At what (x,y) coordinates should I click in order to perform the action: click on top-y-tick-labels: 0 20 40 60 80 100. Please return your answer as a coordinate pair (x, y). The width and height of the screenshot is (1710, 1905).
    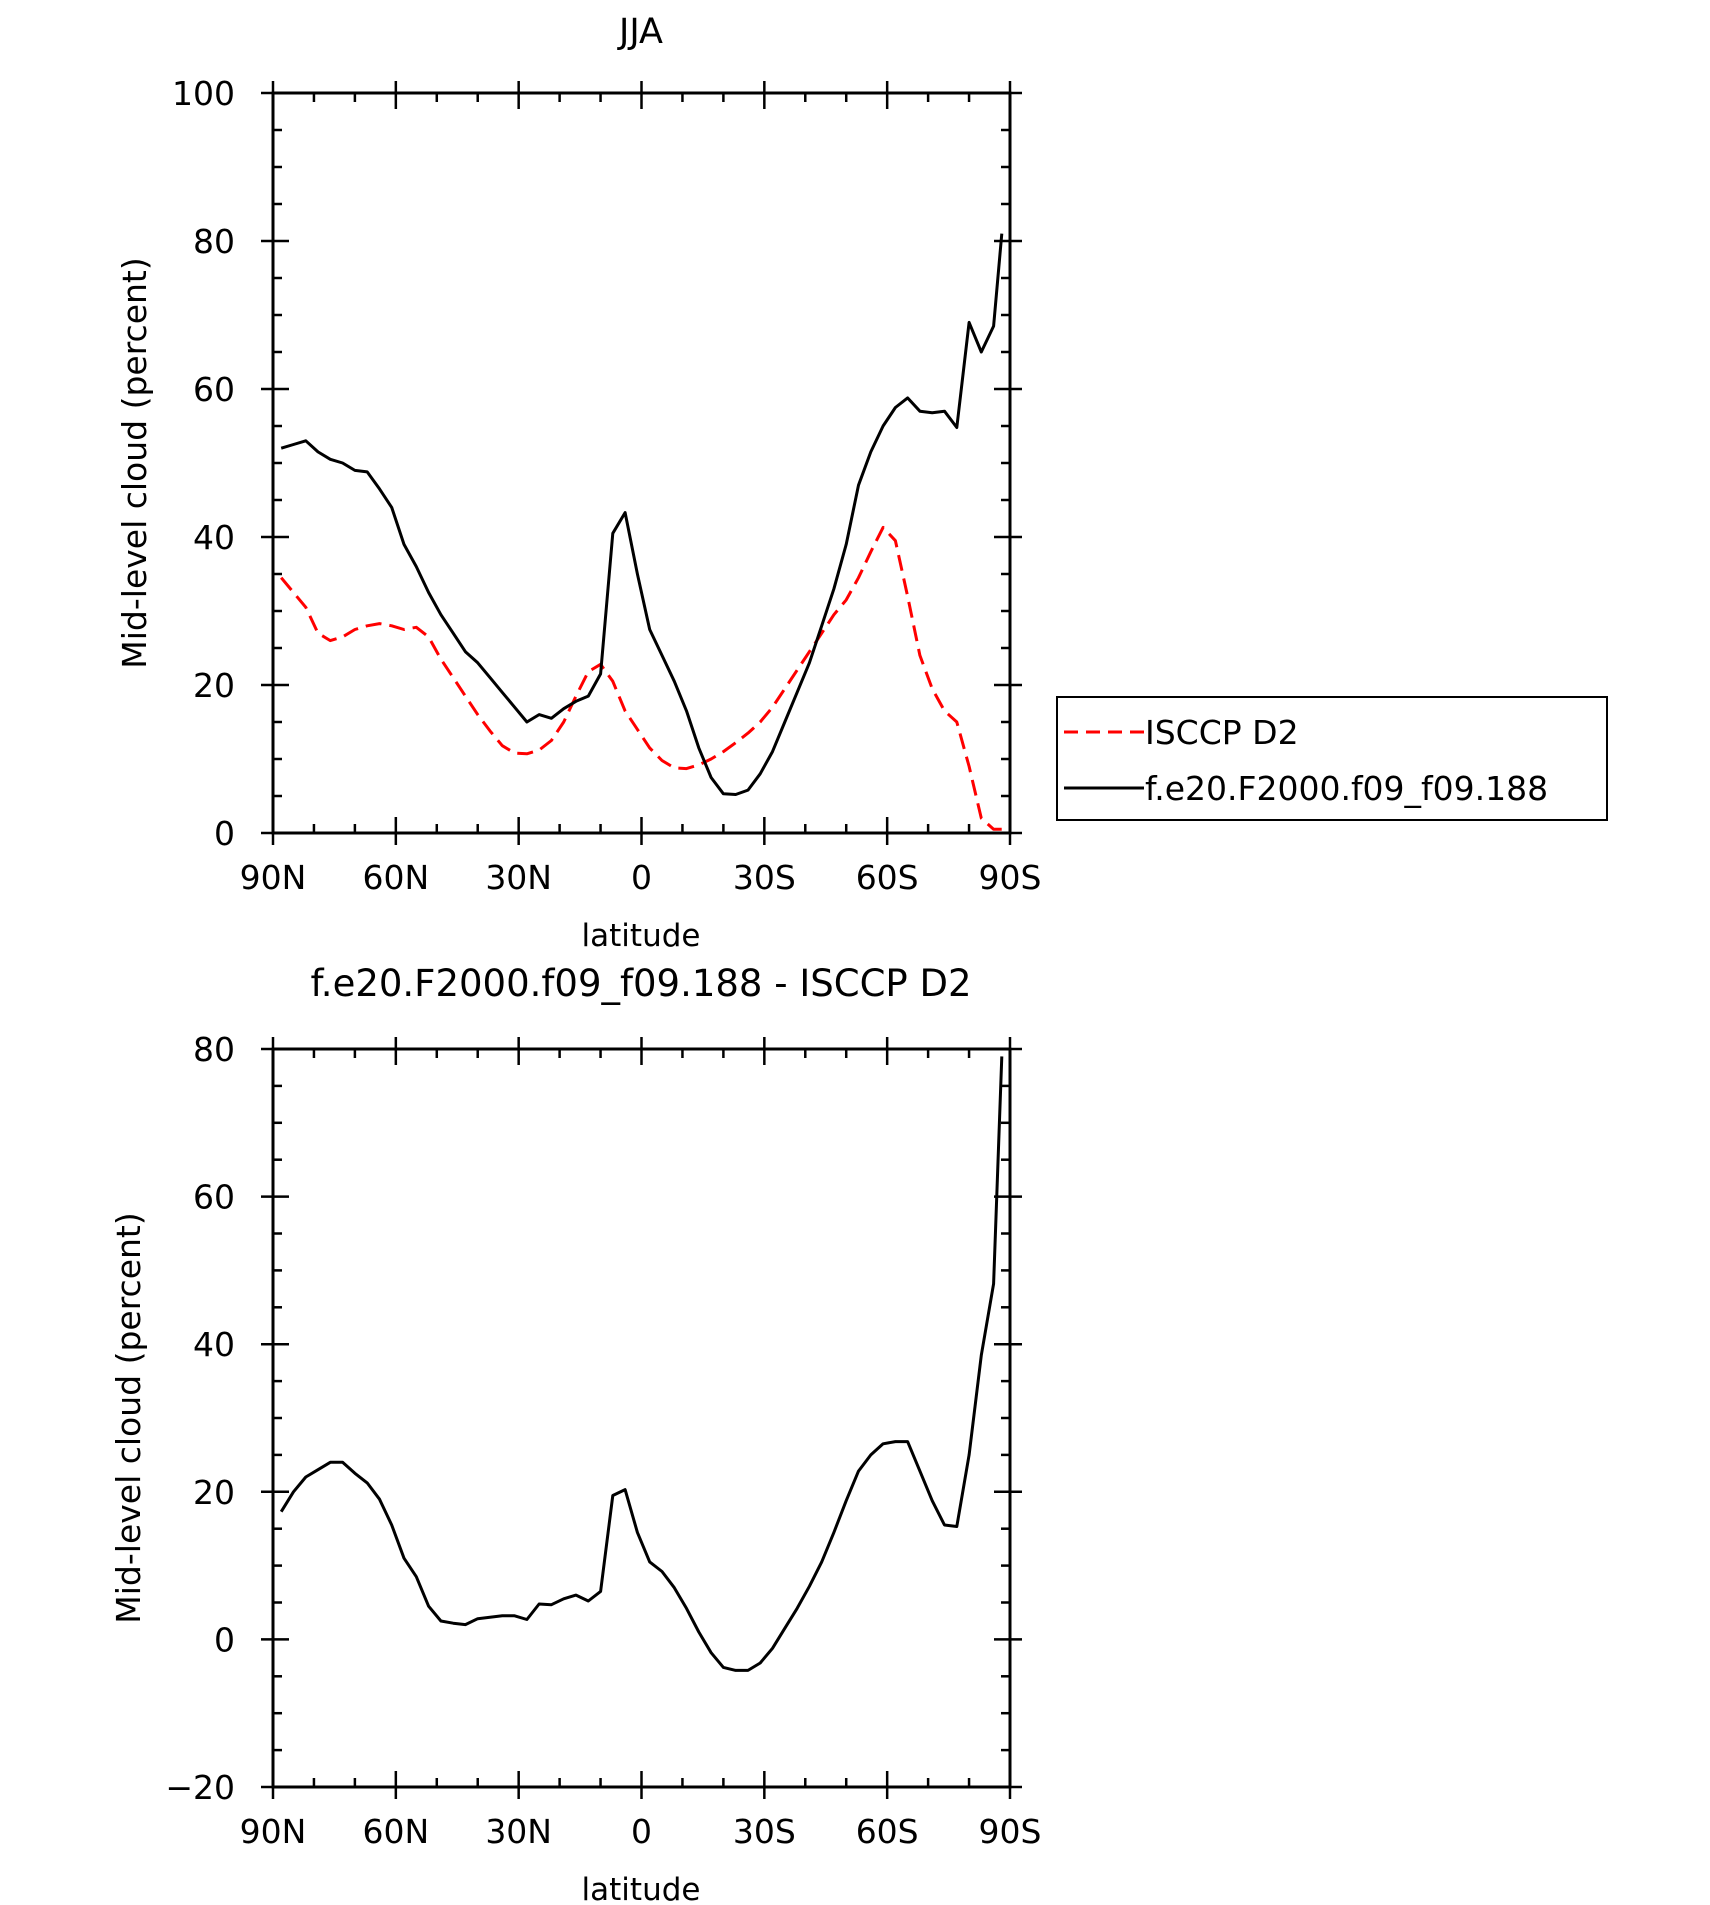
    Looking at the image, I should click on (203, 463).